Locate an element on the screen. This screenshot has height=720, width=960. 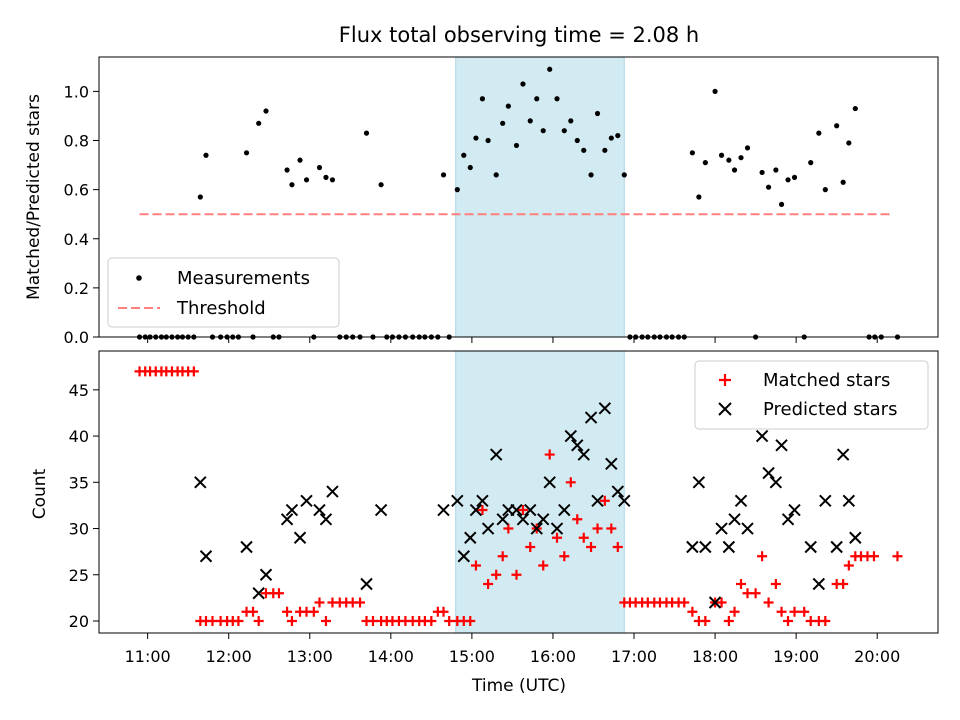
count-legend: Matched stars Predicted stars is located at coordinates (811, 395).